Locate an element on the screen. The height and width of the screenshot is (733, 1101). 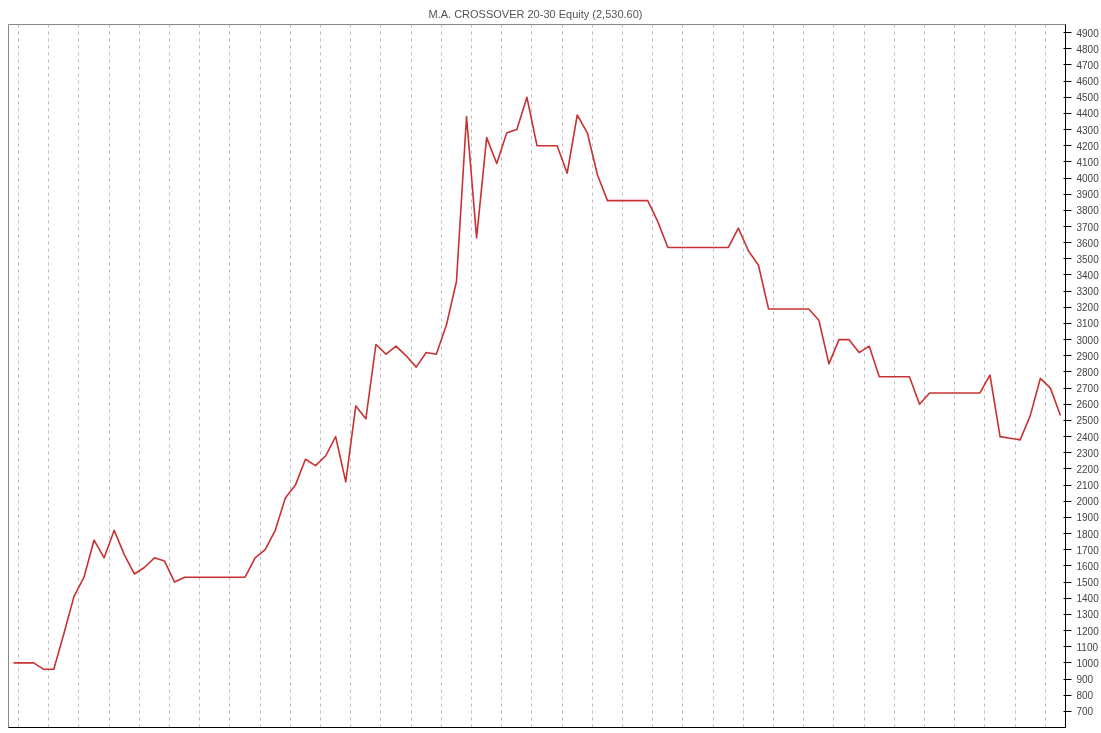
y-tick-label: 1500 is located at coordinates (1088, 583).